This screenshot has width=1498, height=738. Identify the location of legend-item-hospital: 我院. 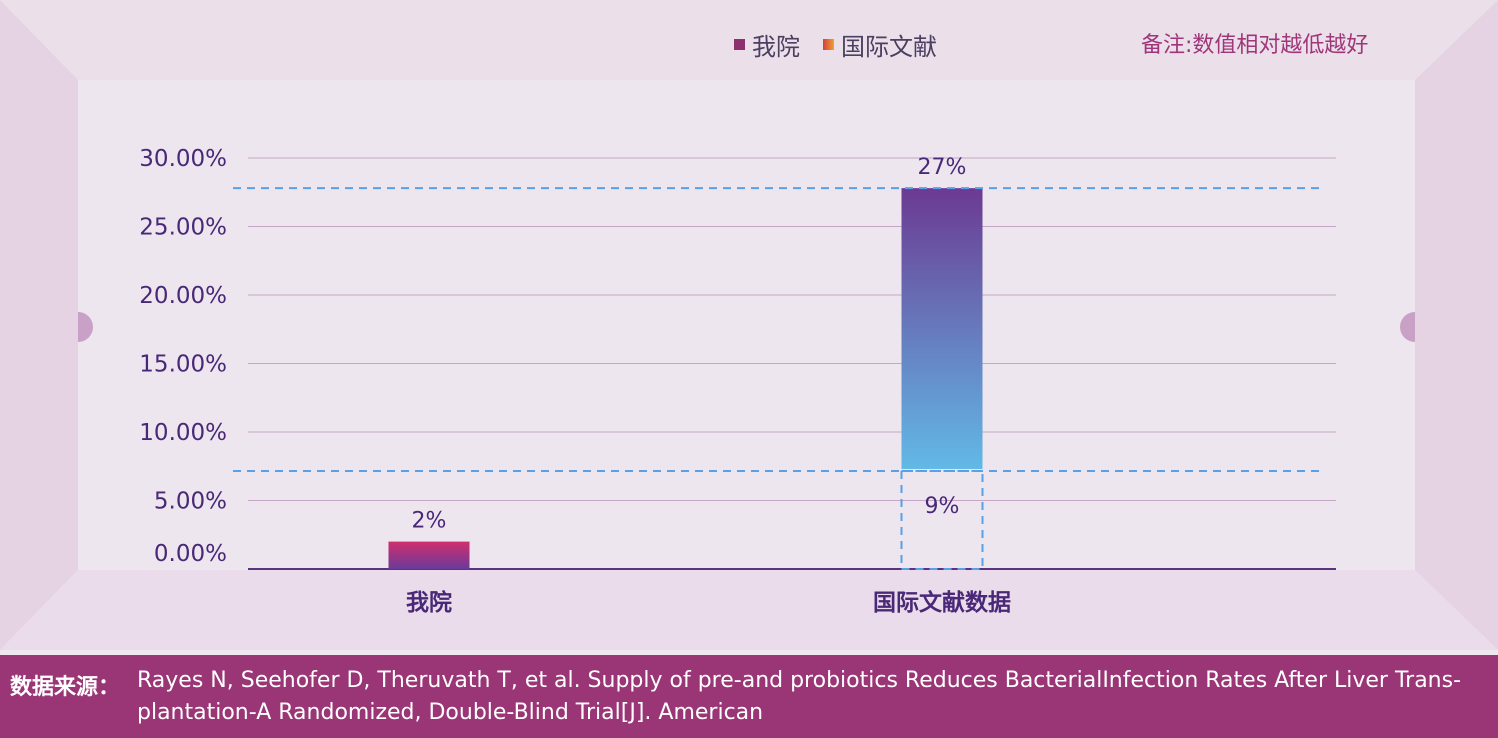
(767, 44).